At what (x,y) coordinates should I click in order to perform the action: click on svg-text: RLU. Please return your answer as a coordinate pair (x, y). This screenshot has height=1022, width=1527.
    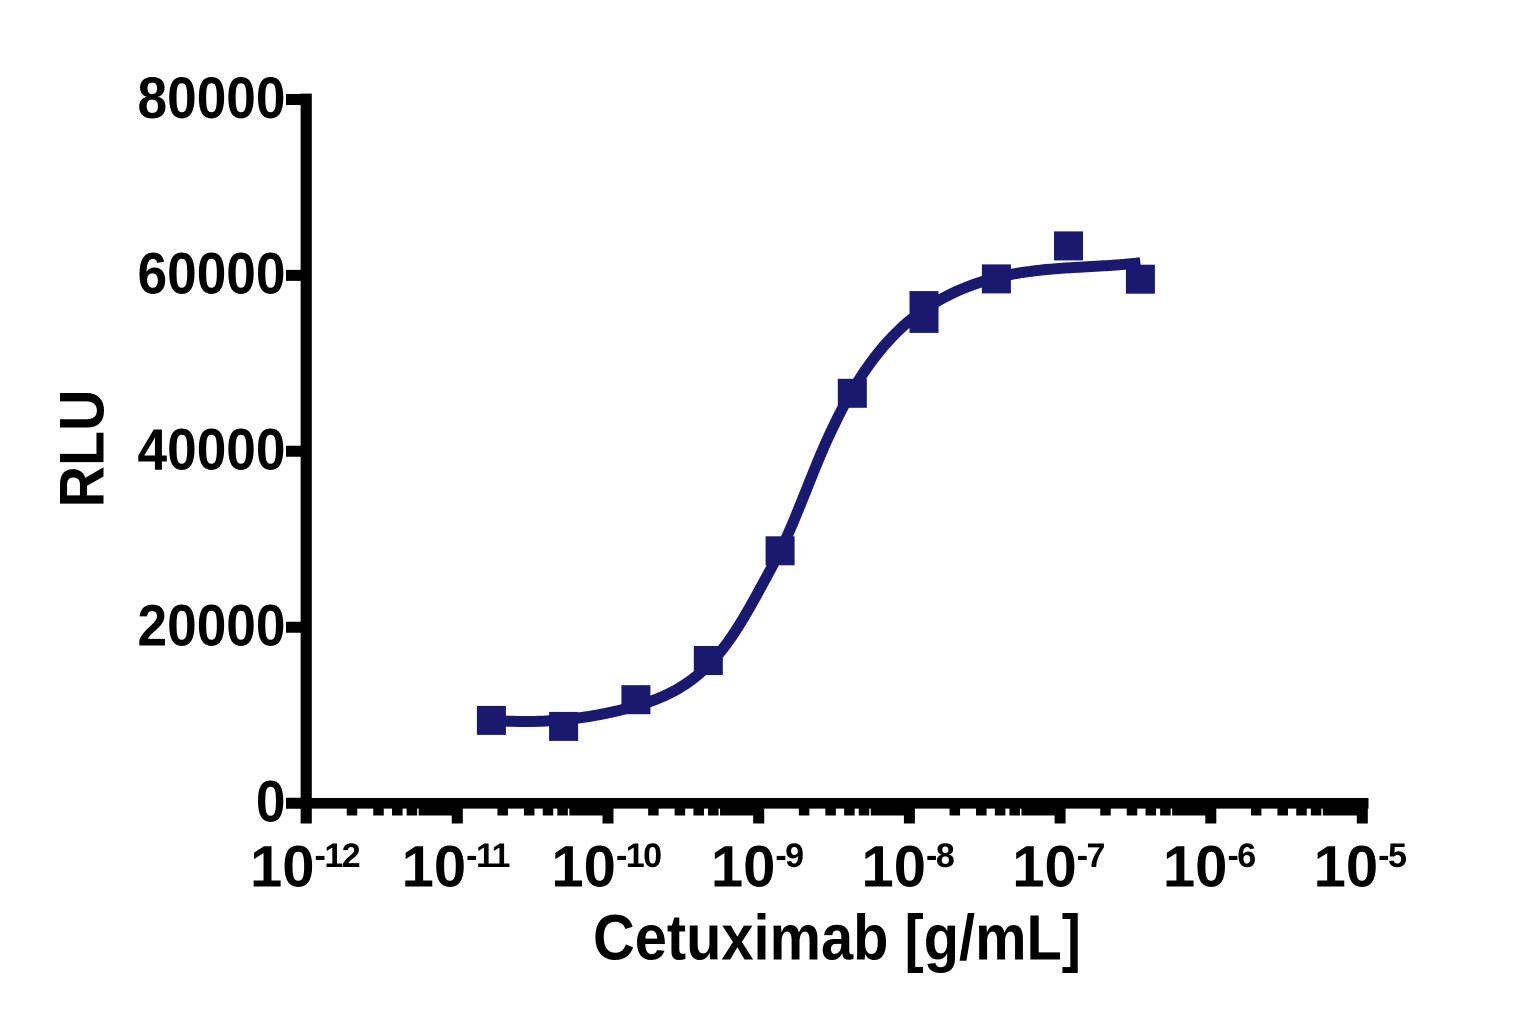
    Looking at the image, I should click on (83, 449).